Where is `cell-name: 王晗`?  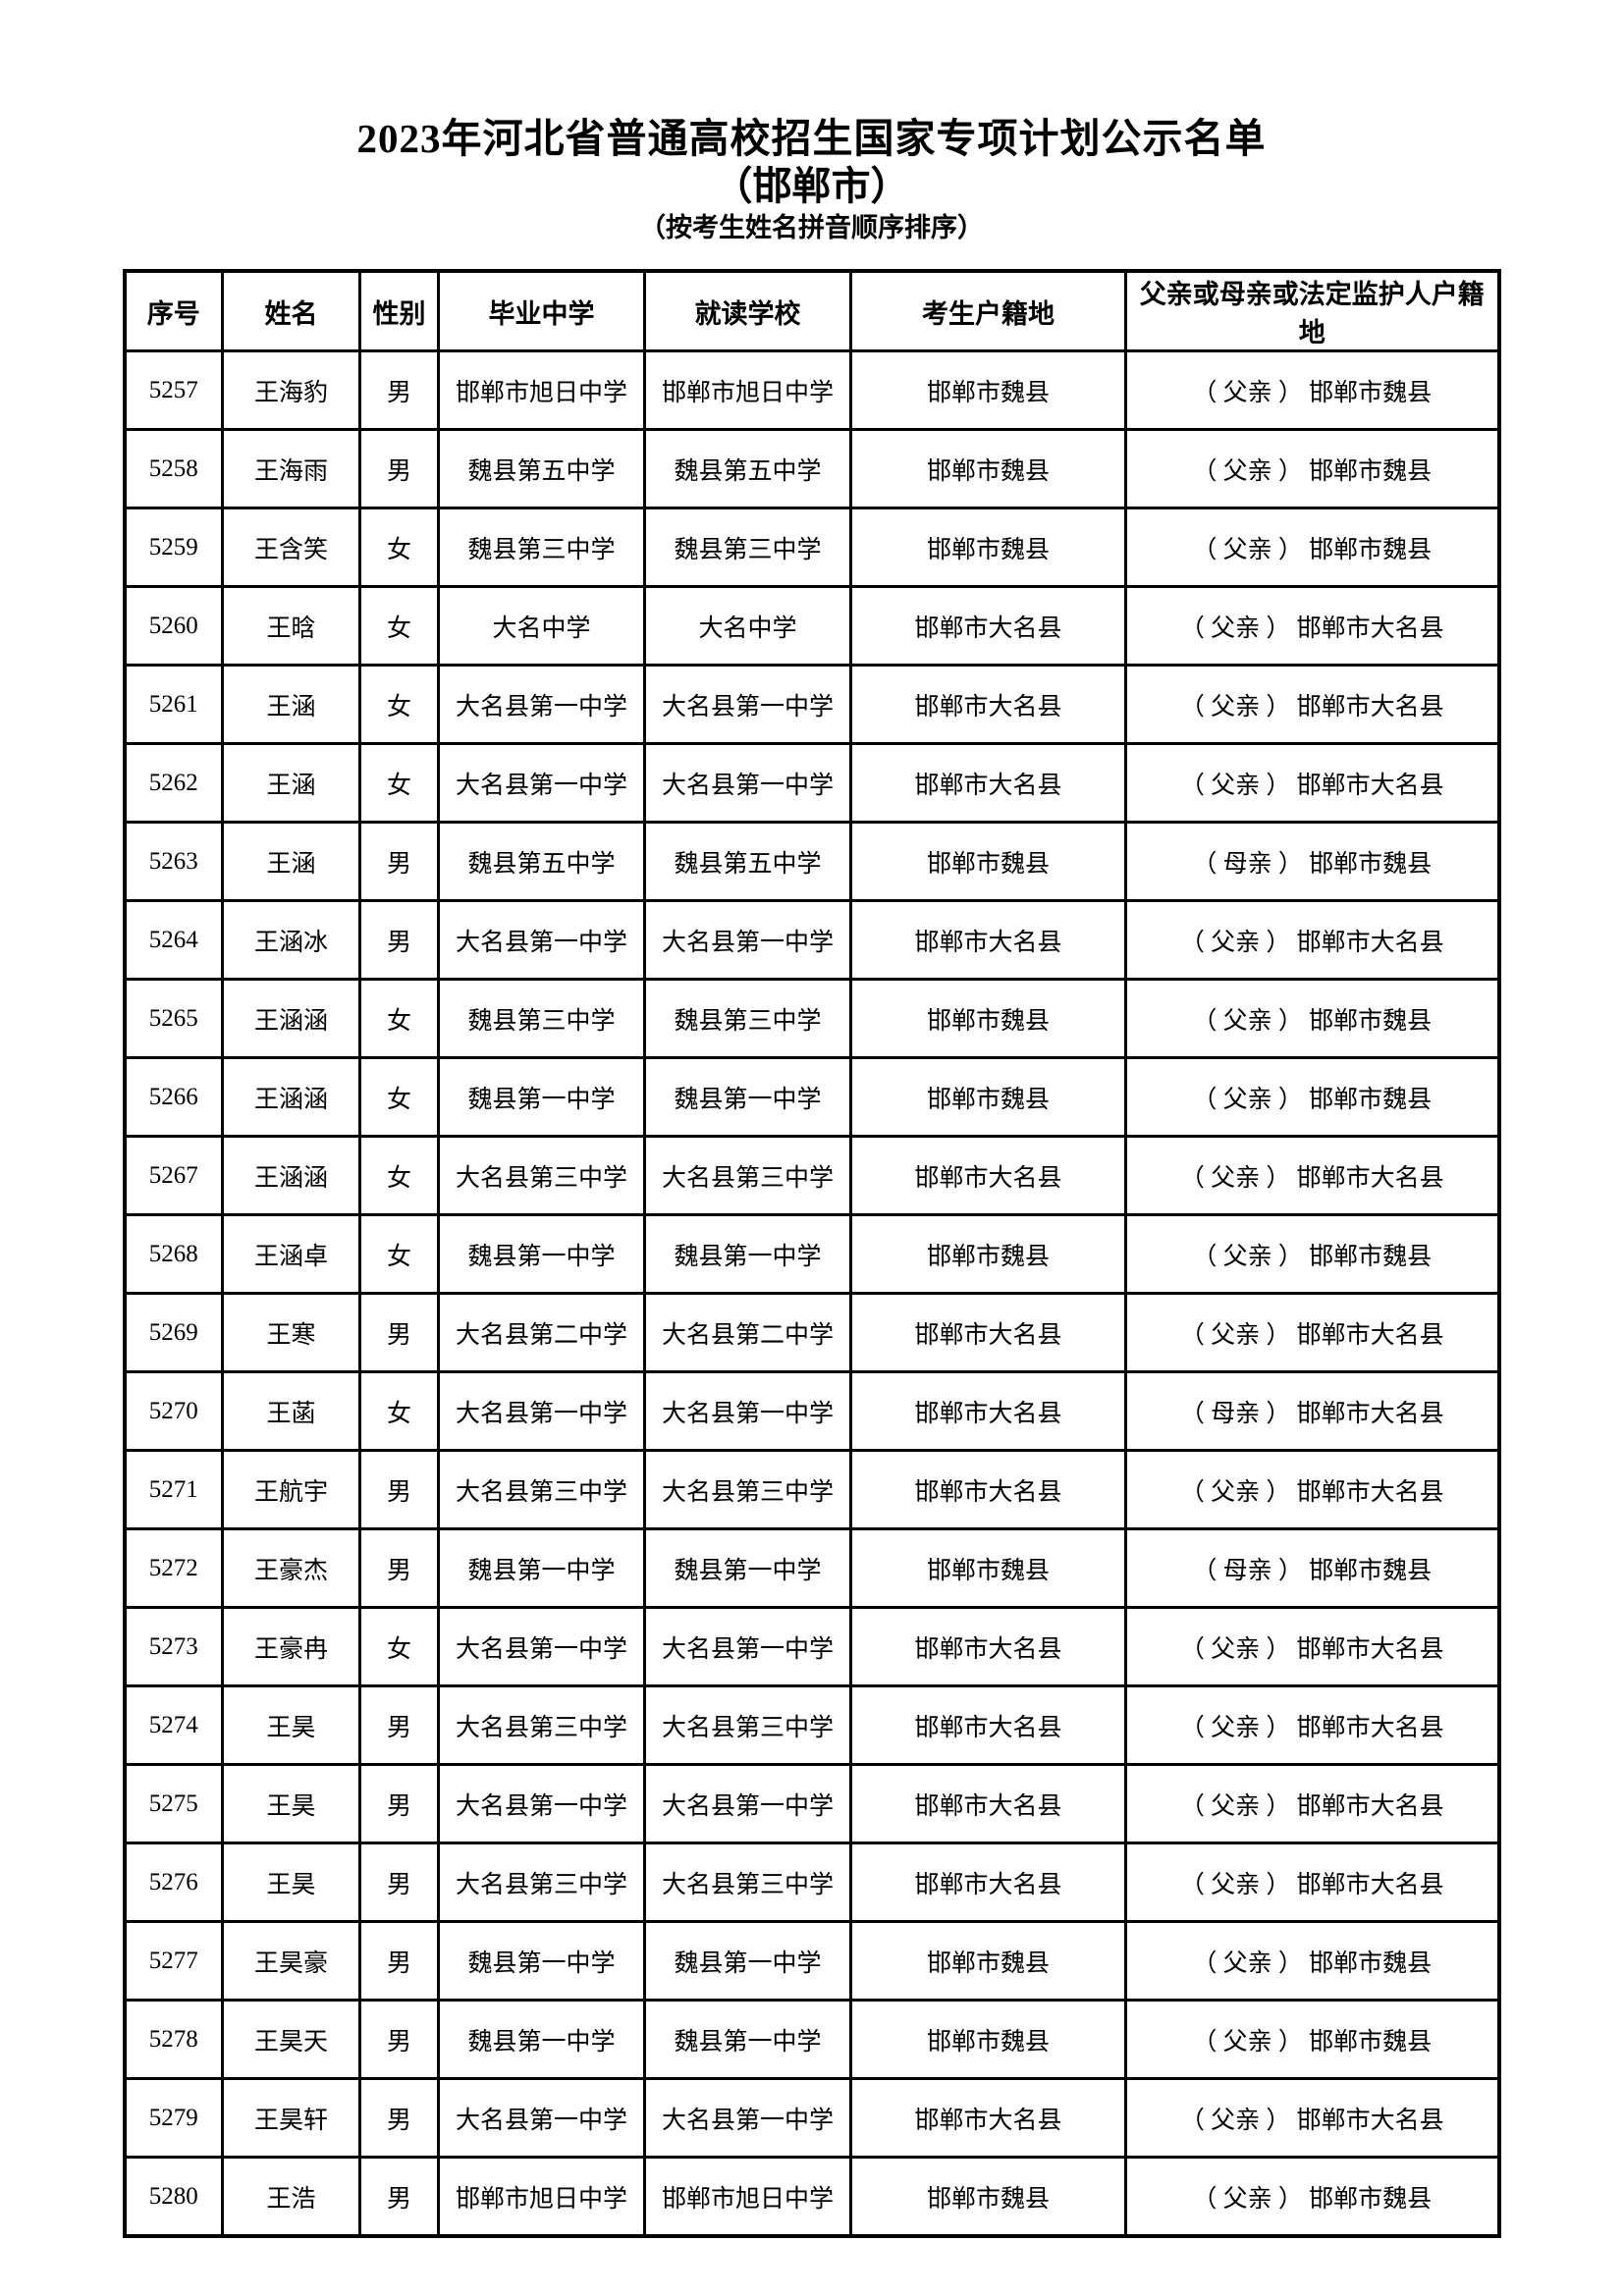
cell-name: 王晗 is located at coordinates (291, 626).